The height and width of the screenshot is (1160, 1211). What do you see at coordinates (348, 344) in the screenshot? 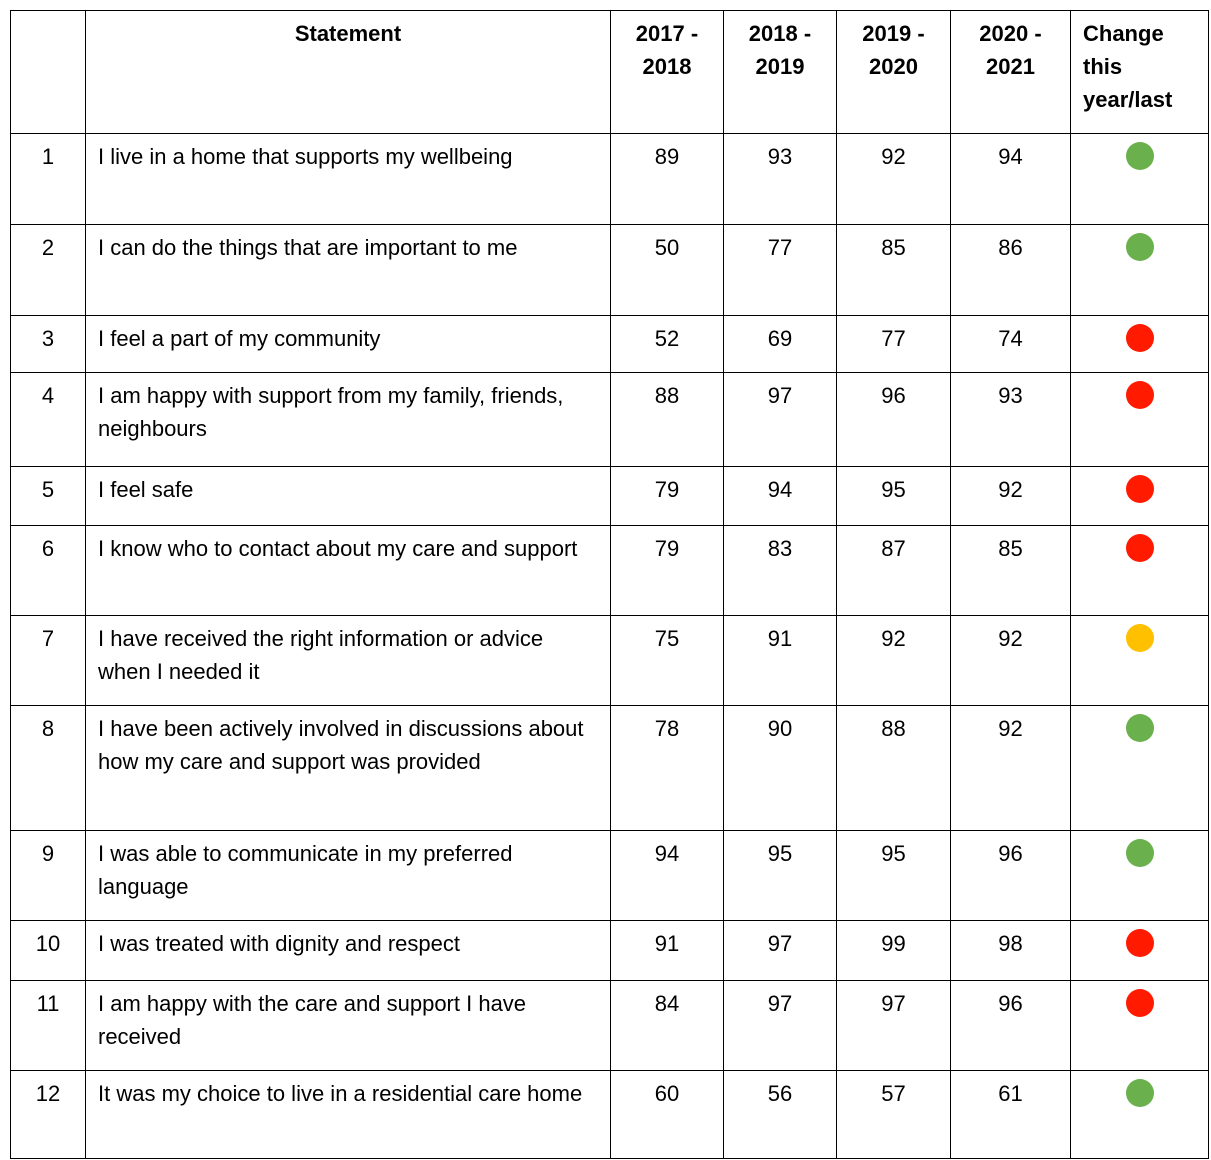
I see `statement-cell: I feel a part of my community` at bounding box center [348, 344].